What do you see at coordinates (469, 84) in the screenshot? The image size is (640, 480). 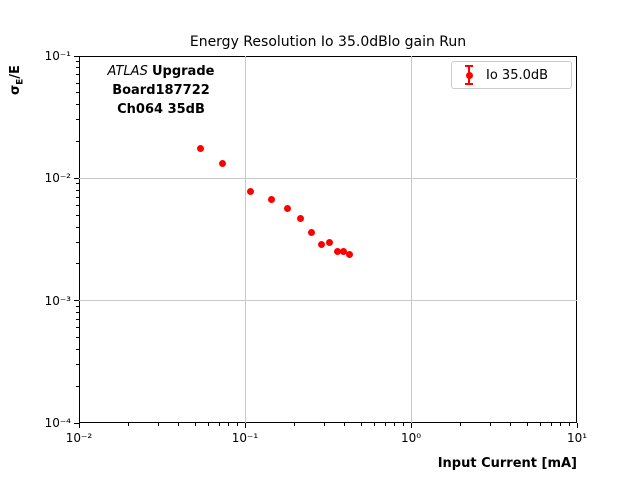 I see `errorbar-cap-bottom` at bounding box center [469, 84].